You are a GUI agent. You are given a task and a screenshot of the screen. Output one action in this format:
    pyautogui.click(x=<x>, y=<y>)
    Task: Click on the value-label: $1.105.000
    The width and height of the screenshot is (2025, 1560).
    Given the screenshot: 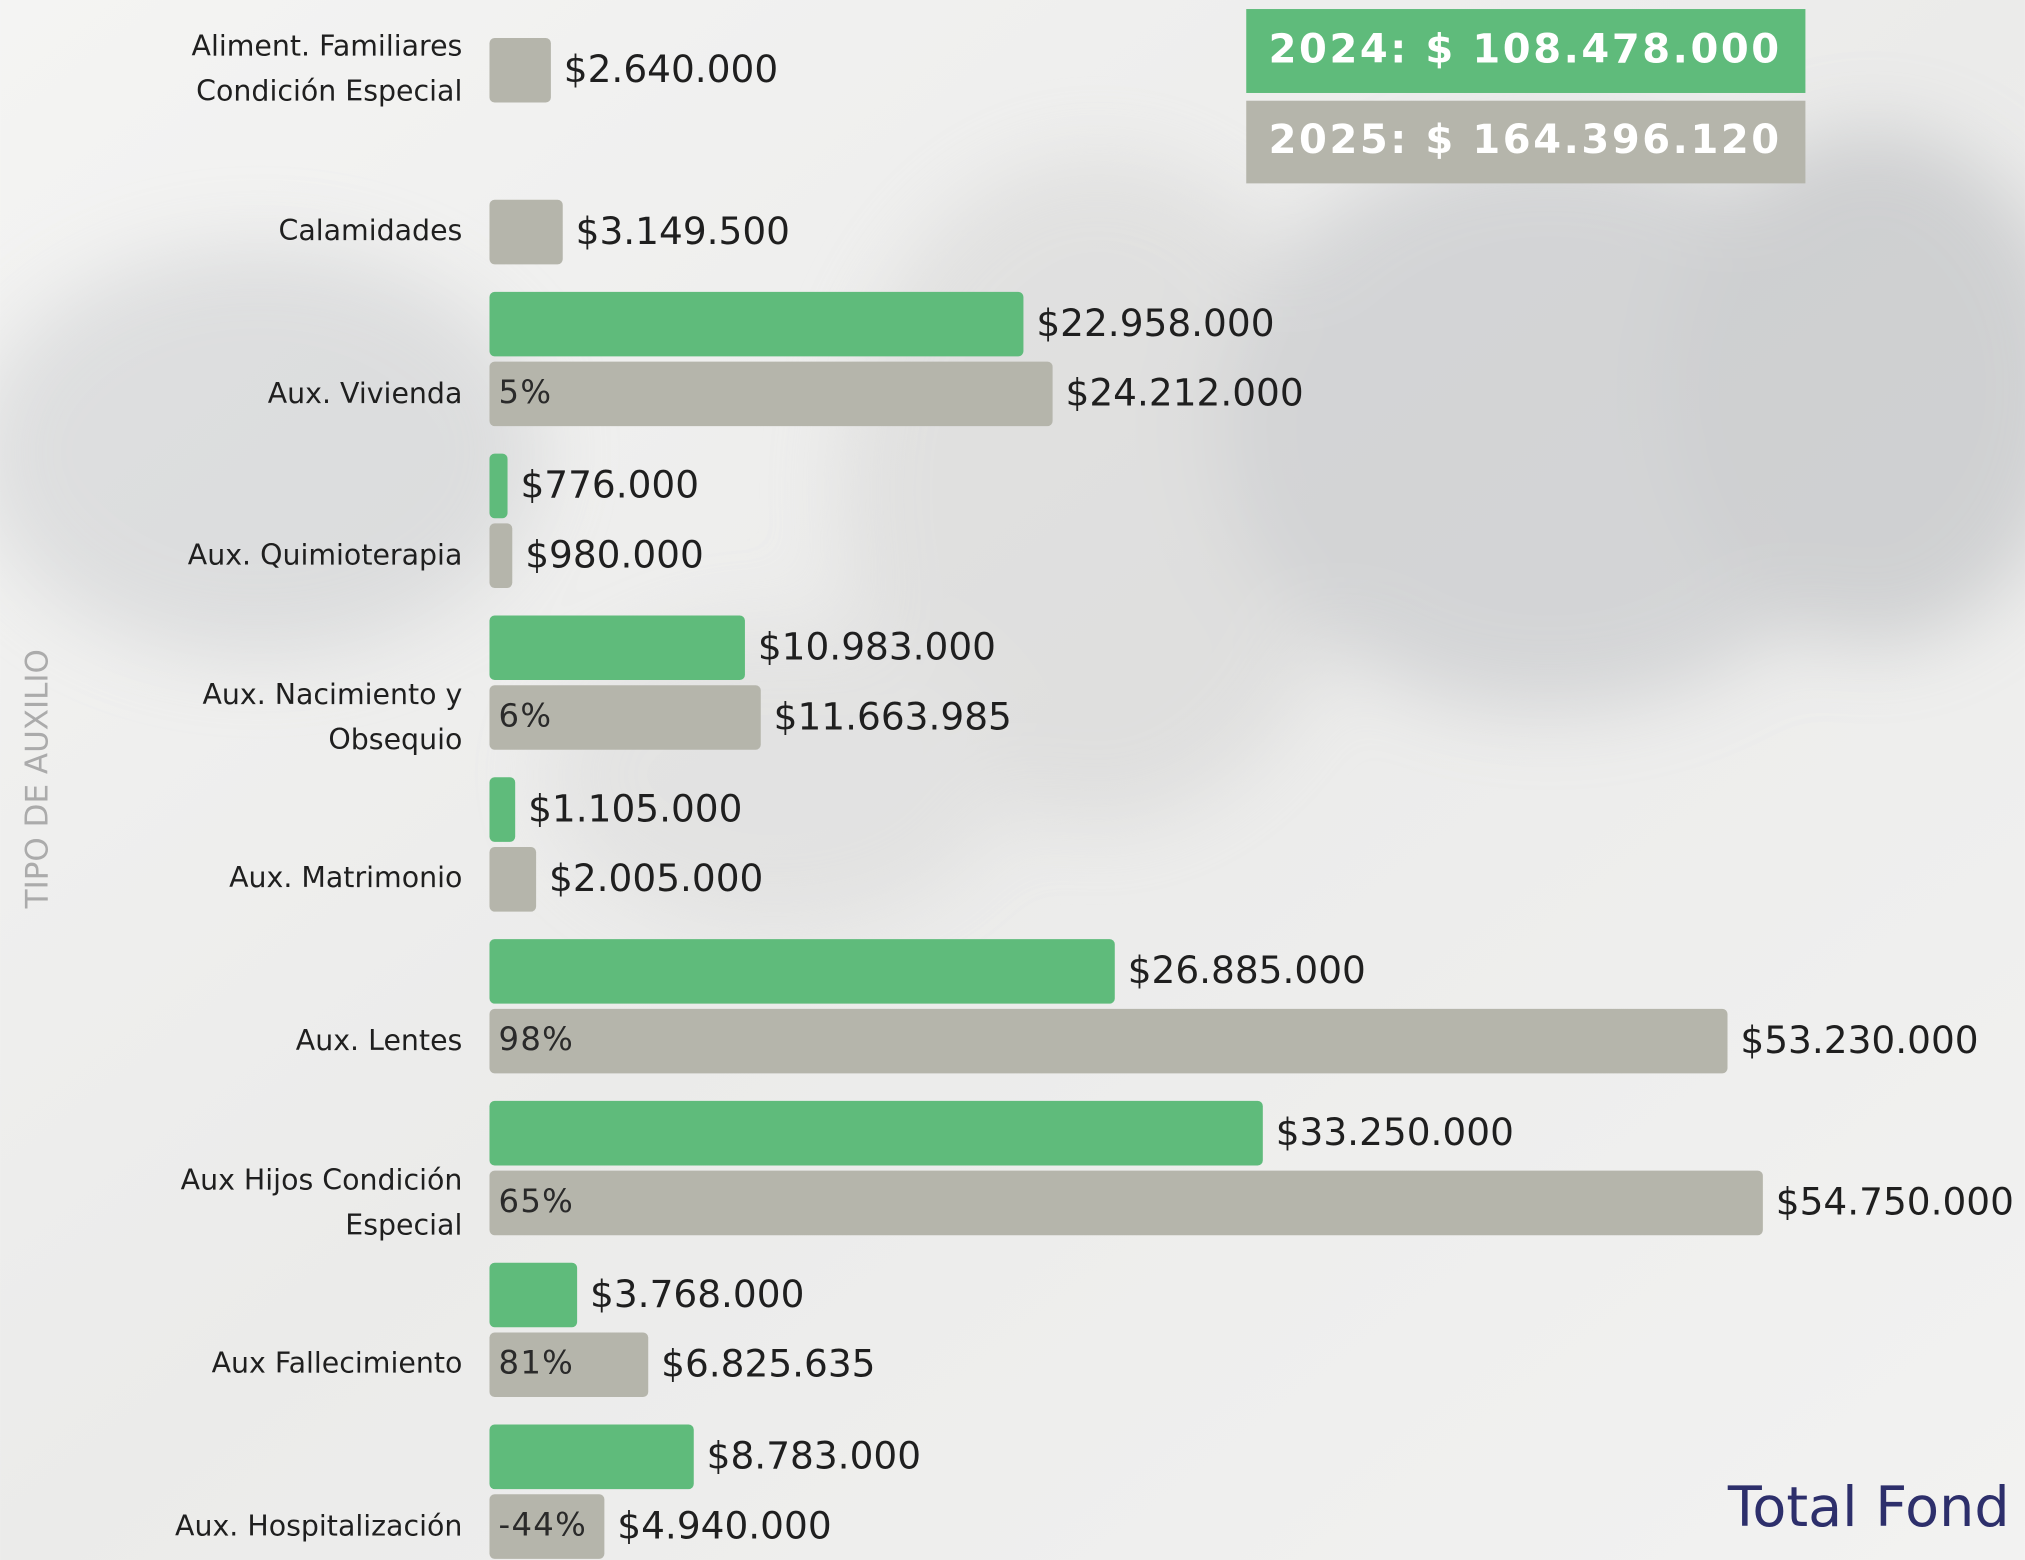 What is the action you would take?
    pyautogui.click(x=635, y=808)
    